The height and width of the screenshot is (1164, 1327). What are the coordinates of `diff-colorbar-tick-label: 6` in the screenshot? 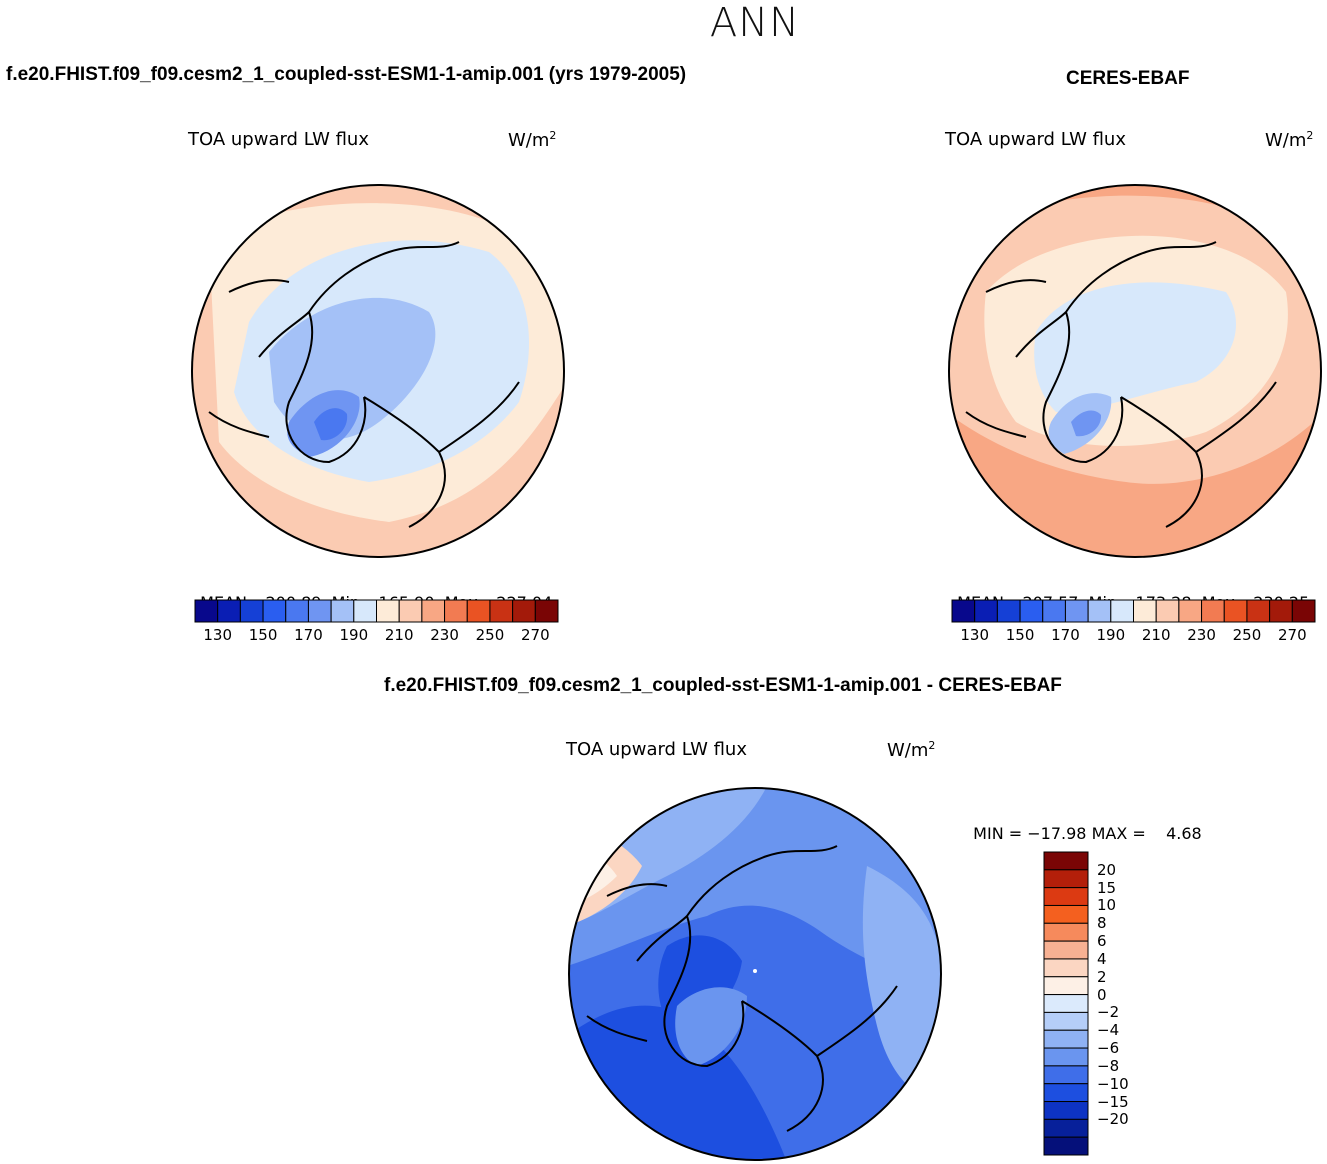 It's located at (1102, 941).